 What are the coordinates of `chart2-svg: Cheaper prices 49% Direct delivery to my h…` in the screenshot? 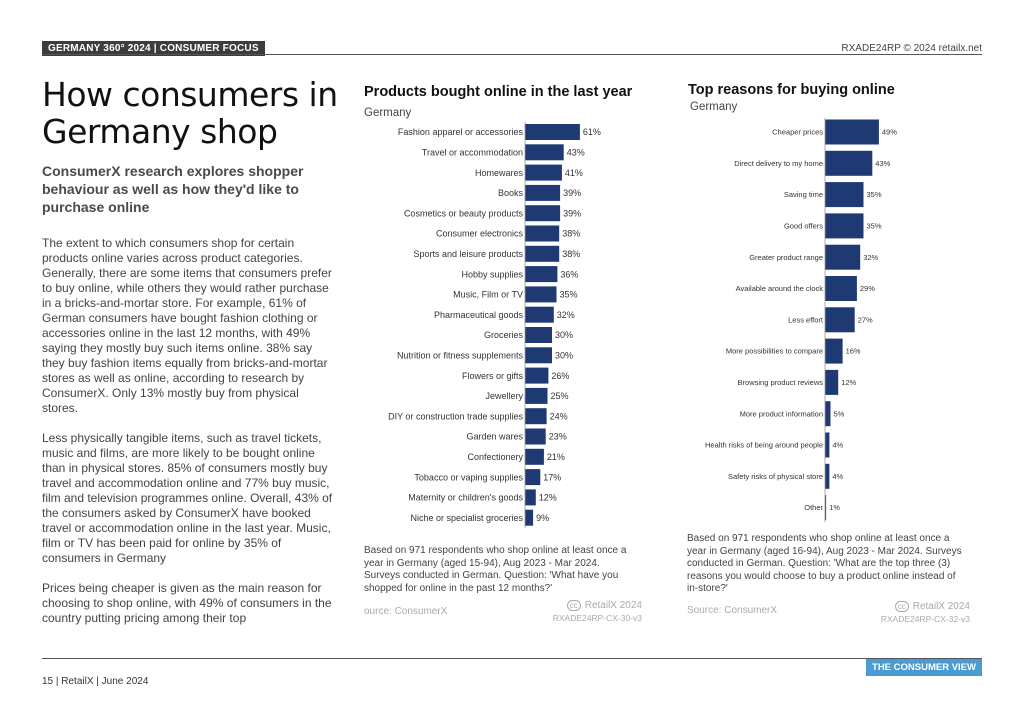 It's located at (801, 320).